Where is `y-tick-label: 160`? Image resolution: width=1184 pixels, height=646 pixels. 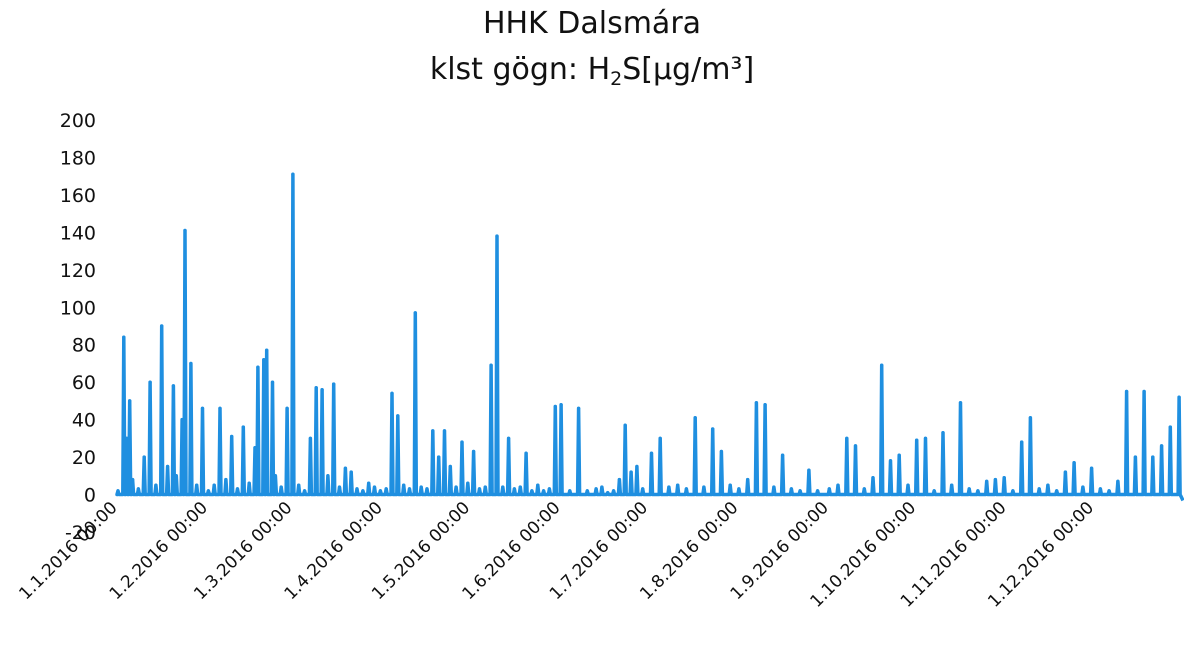
y-tick-label: 160 is located at coordinates (78, 196).